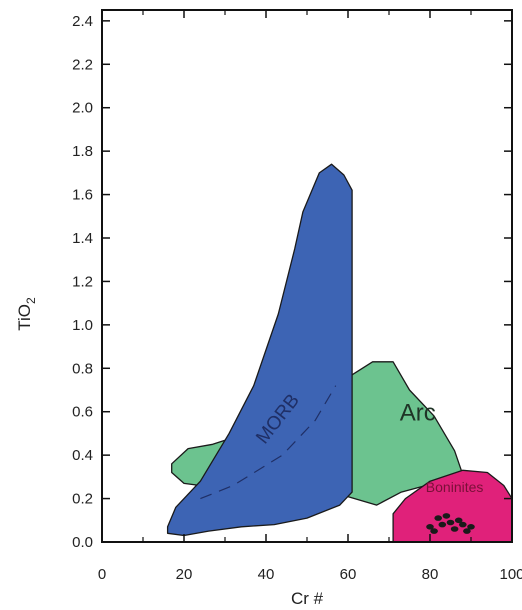  I want to click on y-tick-label: 0.4, so click(82, 455).